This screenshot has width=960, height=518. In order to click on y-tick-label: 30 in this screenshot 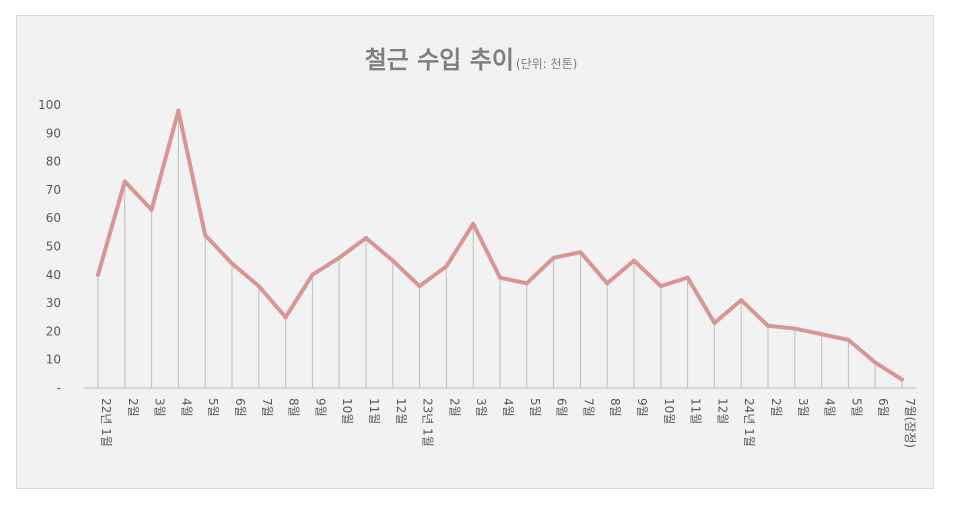, I will do `click(53, 303)`.